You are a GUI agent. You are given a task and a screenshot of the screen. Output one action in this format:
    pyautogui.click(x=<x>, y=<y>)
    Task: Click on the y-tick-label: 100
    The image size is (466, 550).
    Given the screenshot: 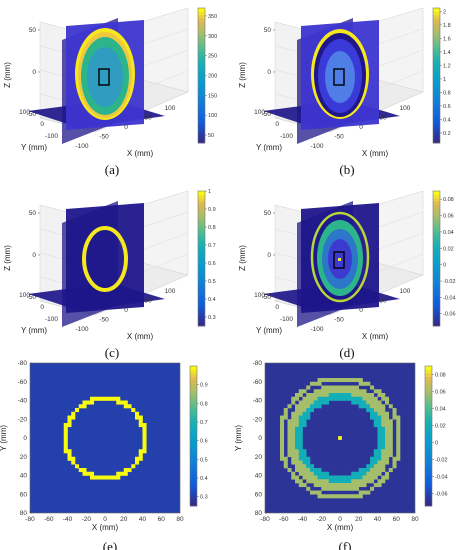 What is the action you would take?
    pyautogui.click(x=24, y=295)
    